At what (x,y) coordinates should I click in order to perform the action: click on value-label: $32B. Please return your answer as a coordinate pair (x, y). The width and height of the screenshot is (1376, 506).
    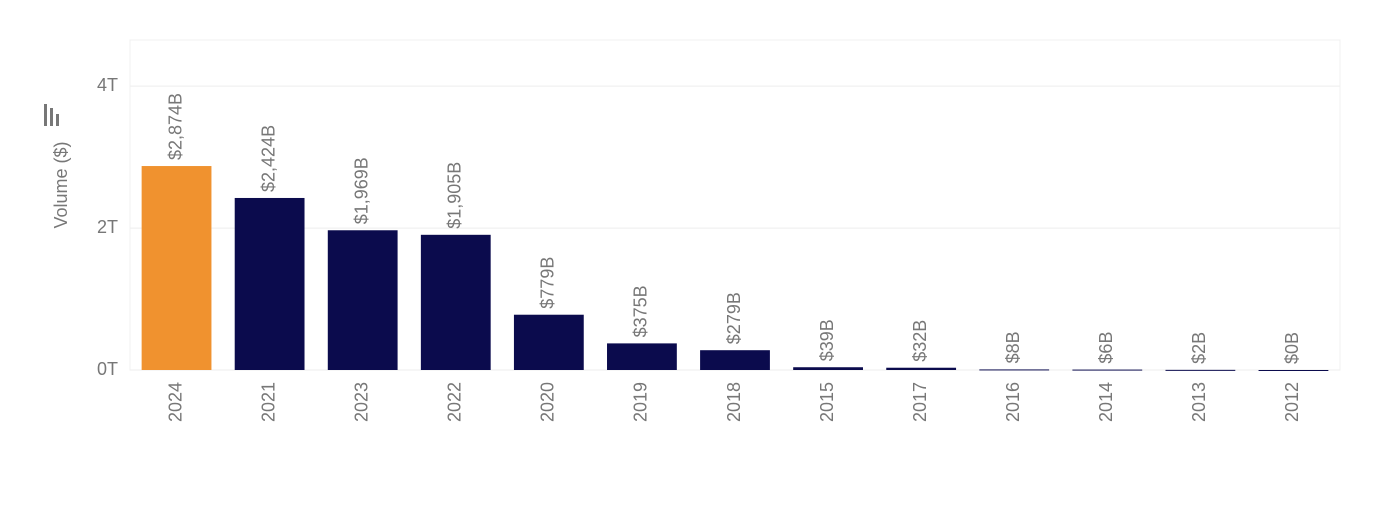
    Looking at the image, I should click on (920, 341).